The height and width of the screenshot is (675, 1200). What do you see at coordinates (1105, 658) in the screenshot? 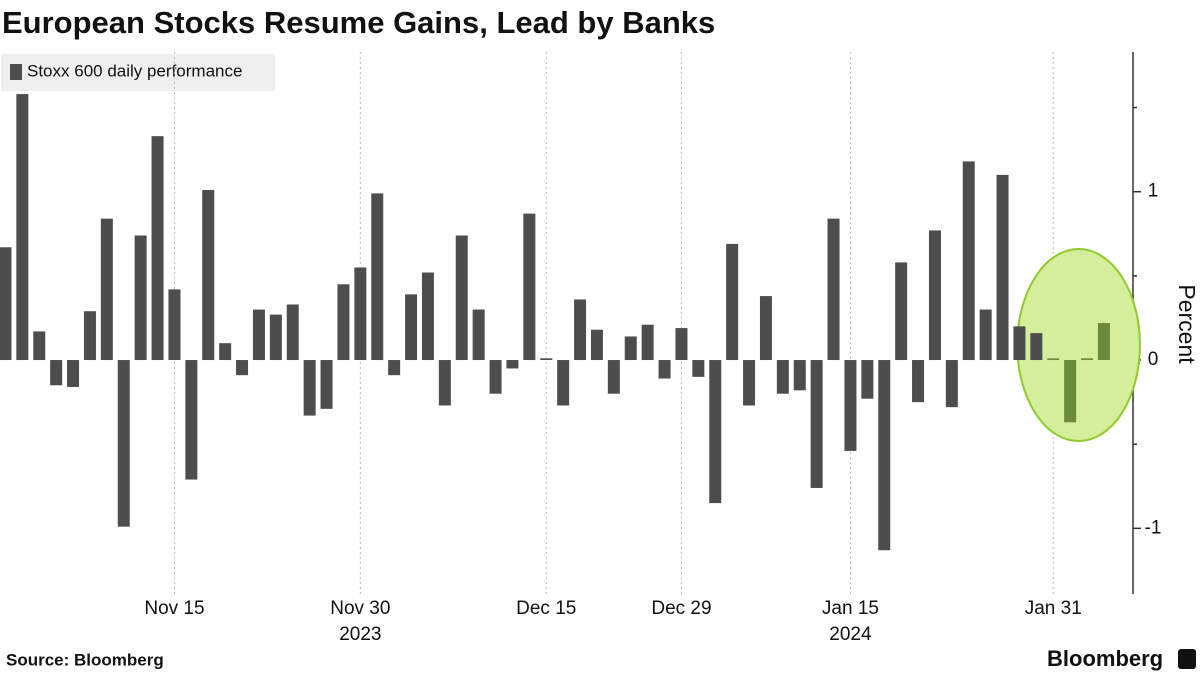
I see `brand: Bloomberg` at bounding box center [1105, 658].